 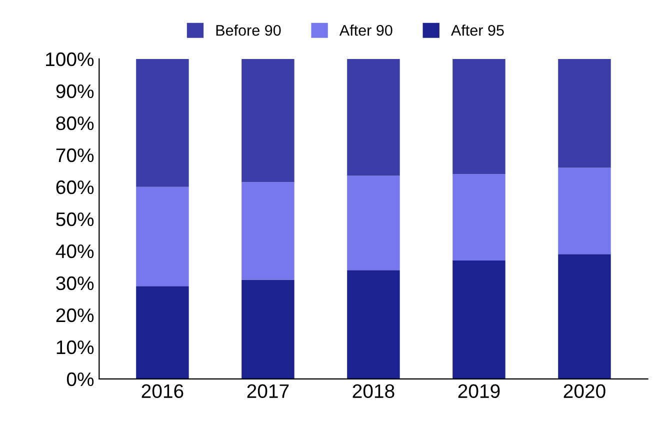 I want to click on y-tick-label: 60%, so click(x=75, y=187).